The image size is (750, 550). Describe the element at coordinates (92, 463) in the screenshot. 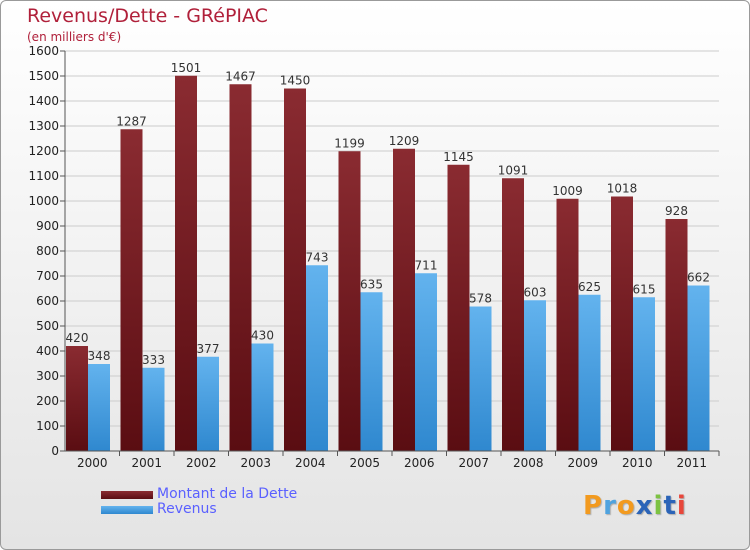

I see `x-tick-label: 2000` at that location.